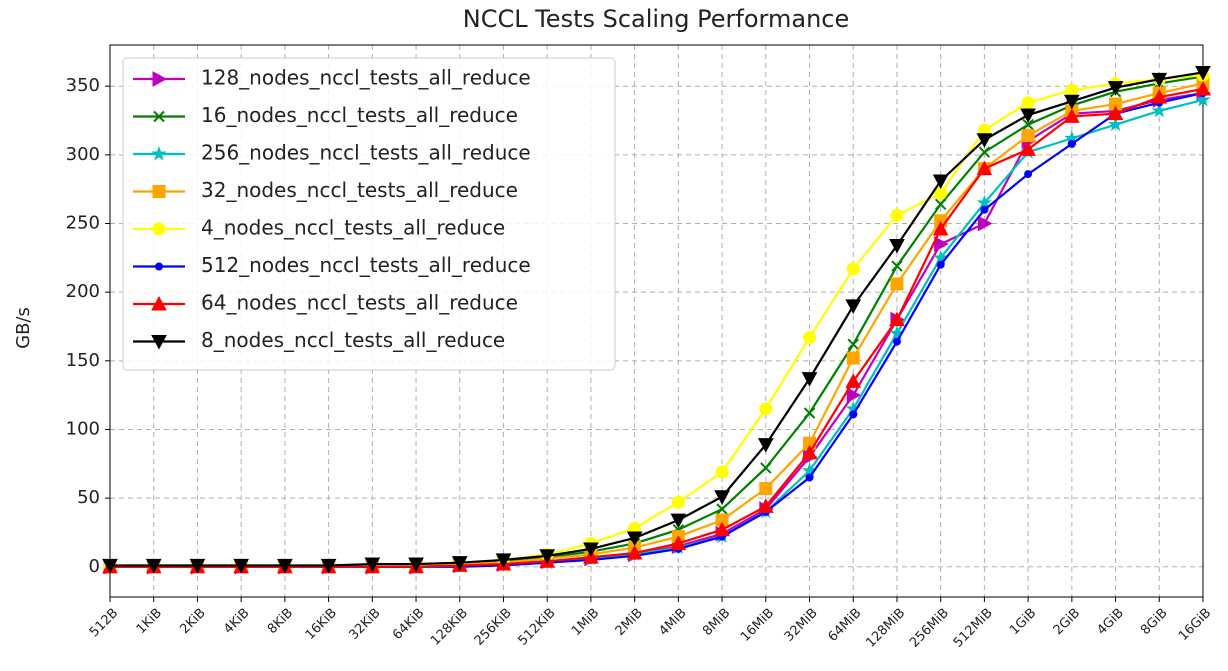 The width and height of the screenshot is (1228, 671). What do you see at coordinates (757, 625) in the screenshot?
I see `x-tick-label: 16MiB` at bounding box center [757, 625].